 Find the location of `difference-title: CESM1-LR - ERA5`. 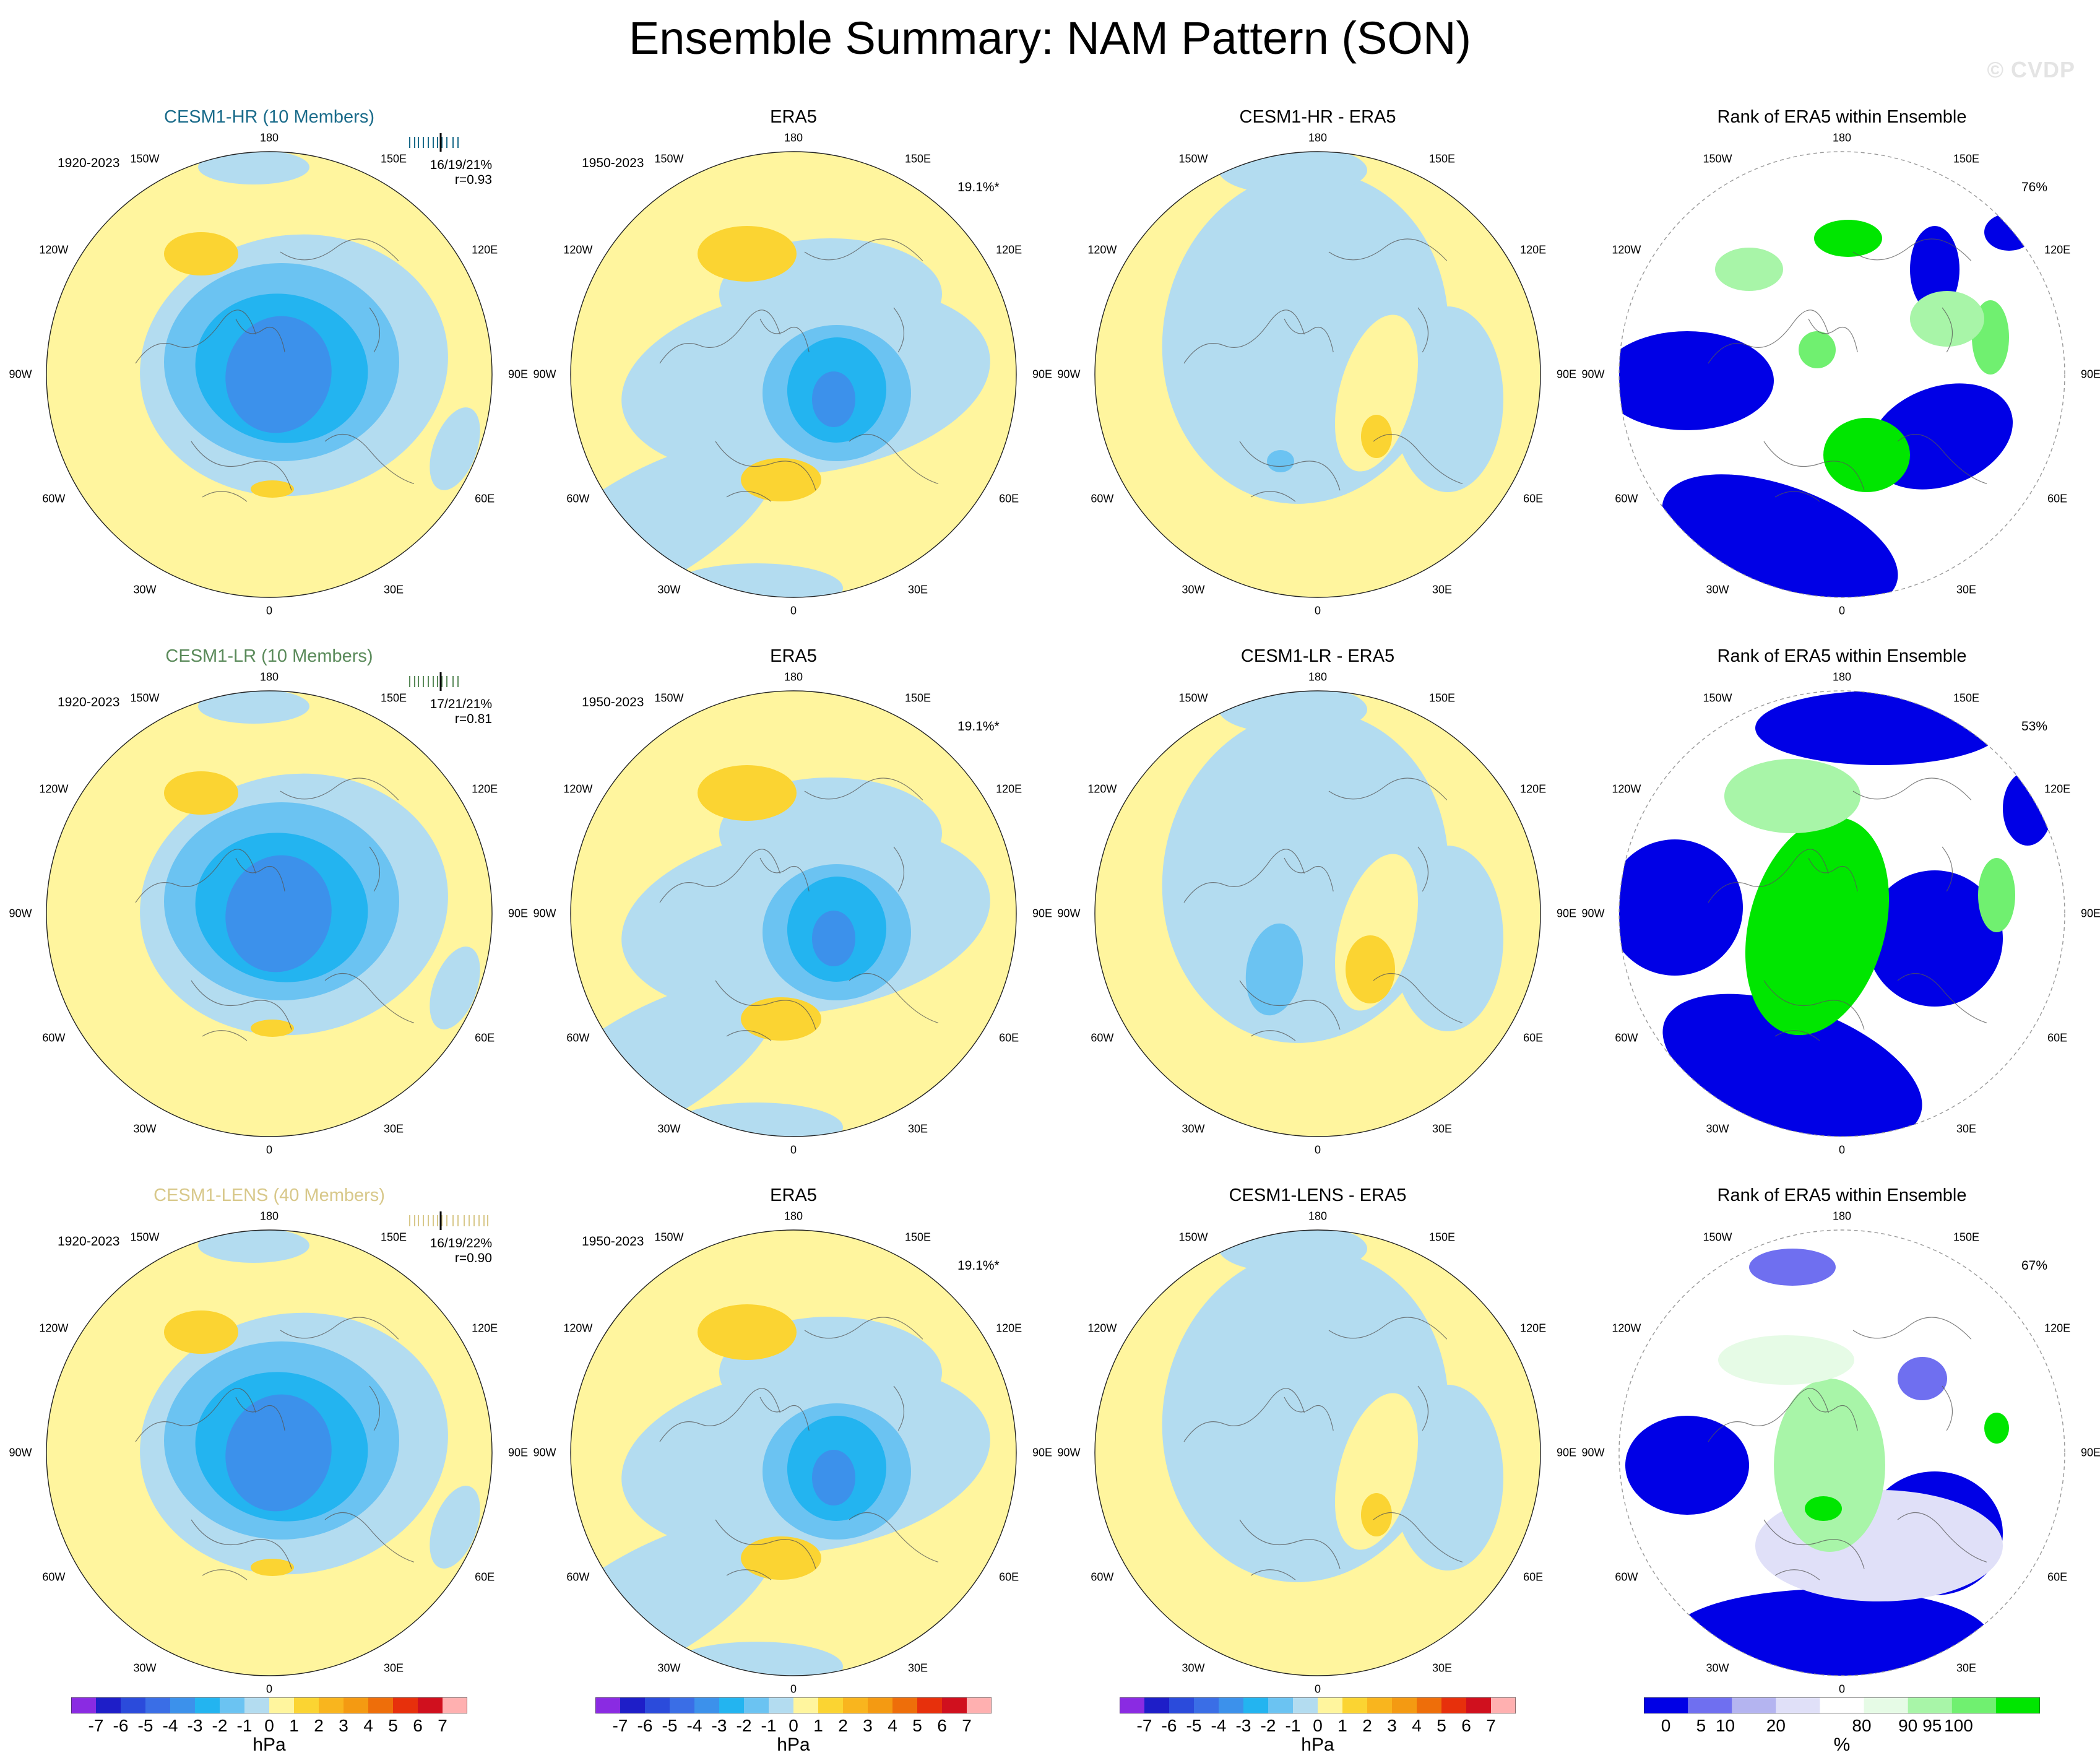

difference-title: CESM1-LR - ERA5 is located at coordinates (1317, 656).